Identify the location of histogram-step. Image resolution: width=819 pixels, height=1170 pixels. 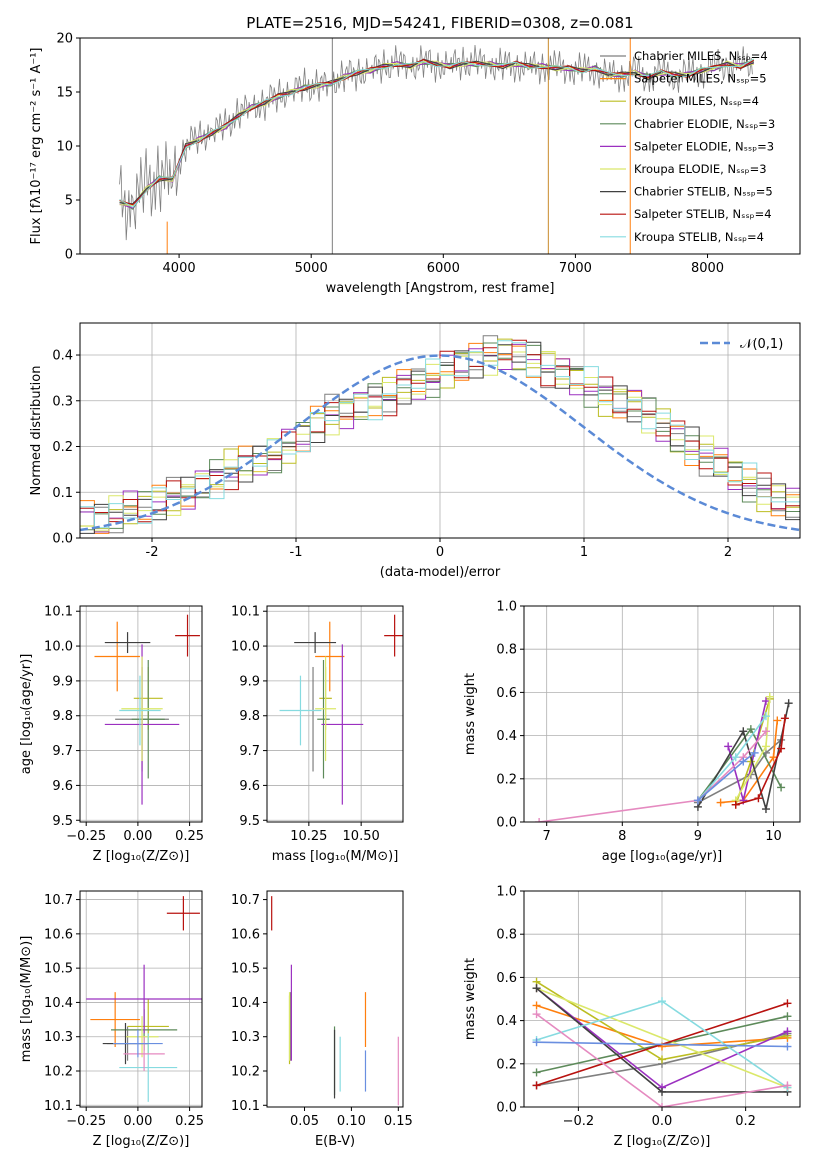
(440, 434).